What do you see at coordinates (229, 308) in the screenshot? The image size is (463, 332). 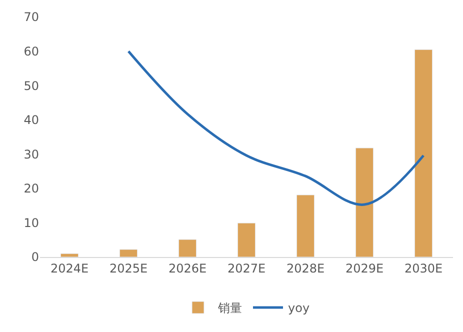 I see `legend-label: 销量` at bounding box center [229, 308].